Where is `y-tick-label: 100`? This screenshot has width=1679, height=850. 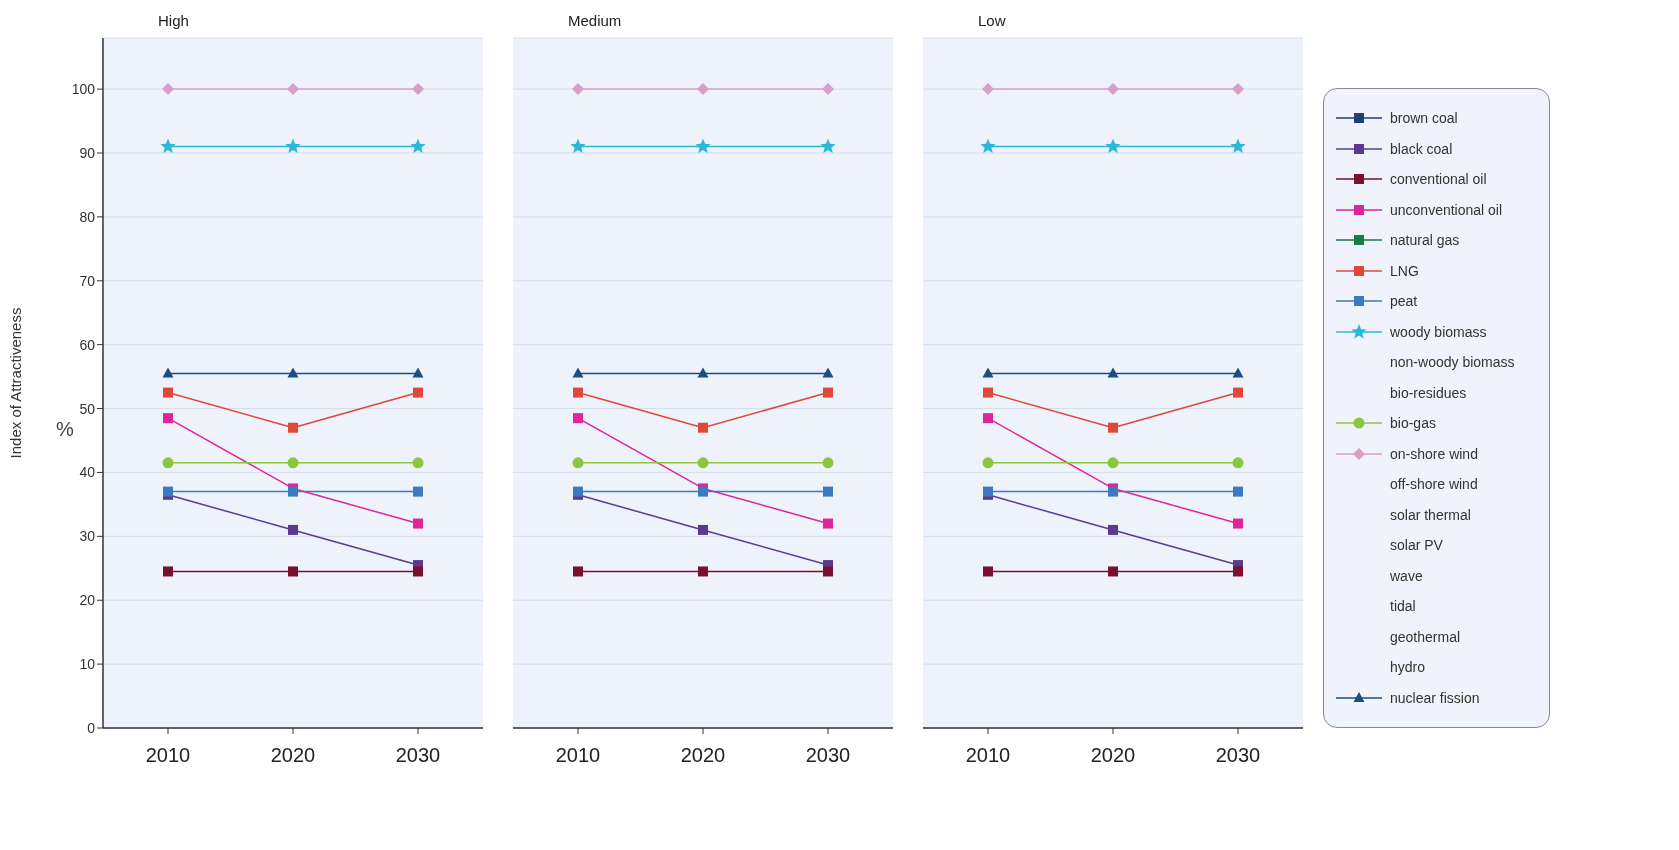 y-tick-label: 100 is located at coordinates (83, 89).